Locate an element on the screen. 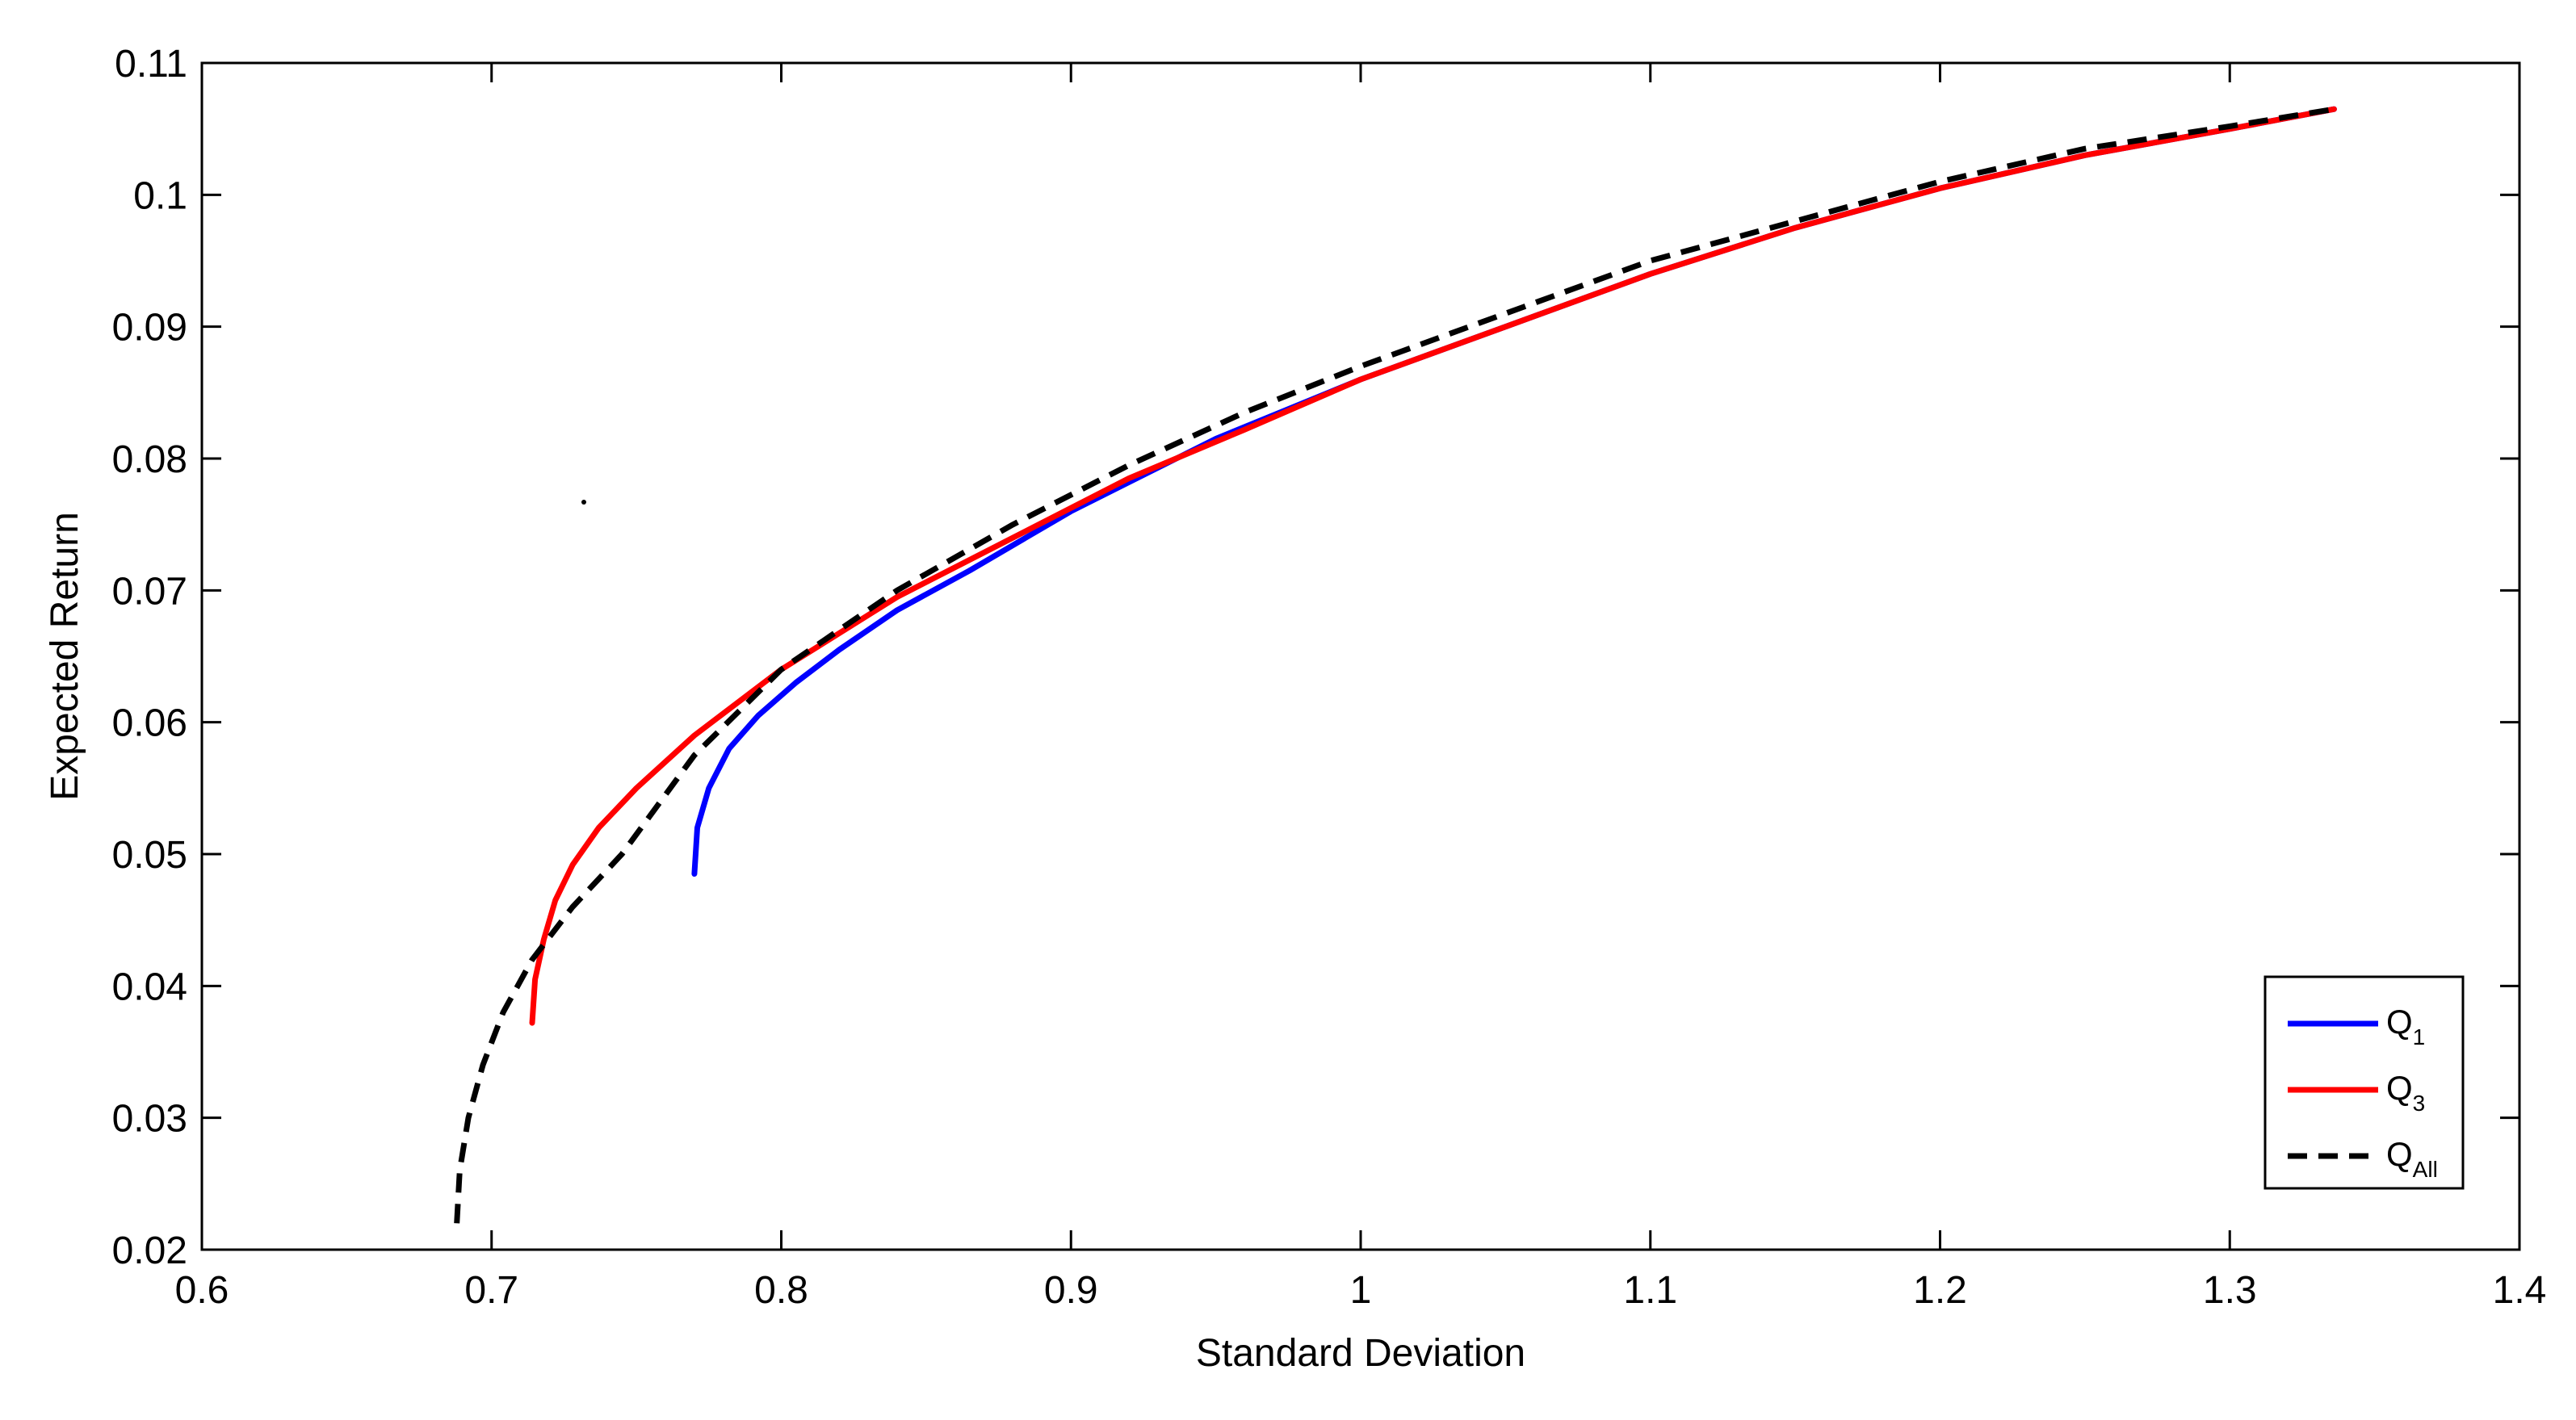 The height and width of the screenshot is (1420, 2576). y-tick-label: 0.07 is located at coordinates (149, 591).